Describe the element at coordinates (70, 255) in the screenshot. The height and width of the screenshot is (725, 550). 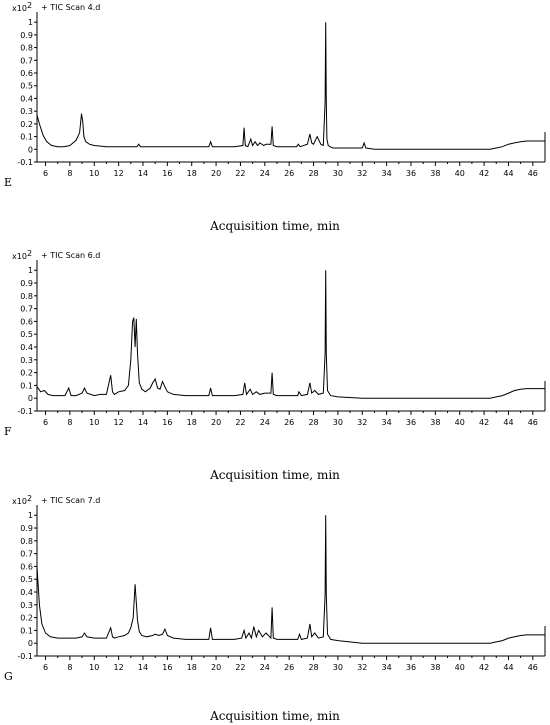
I see `chart-title: + TIC Scan 6.d` at that location.